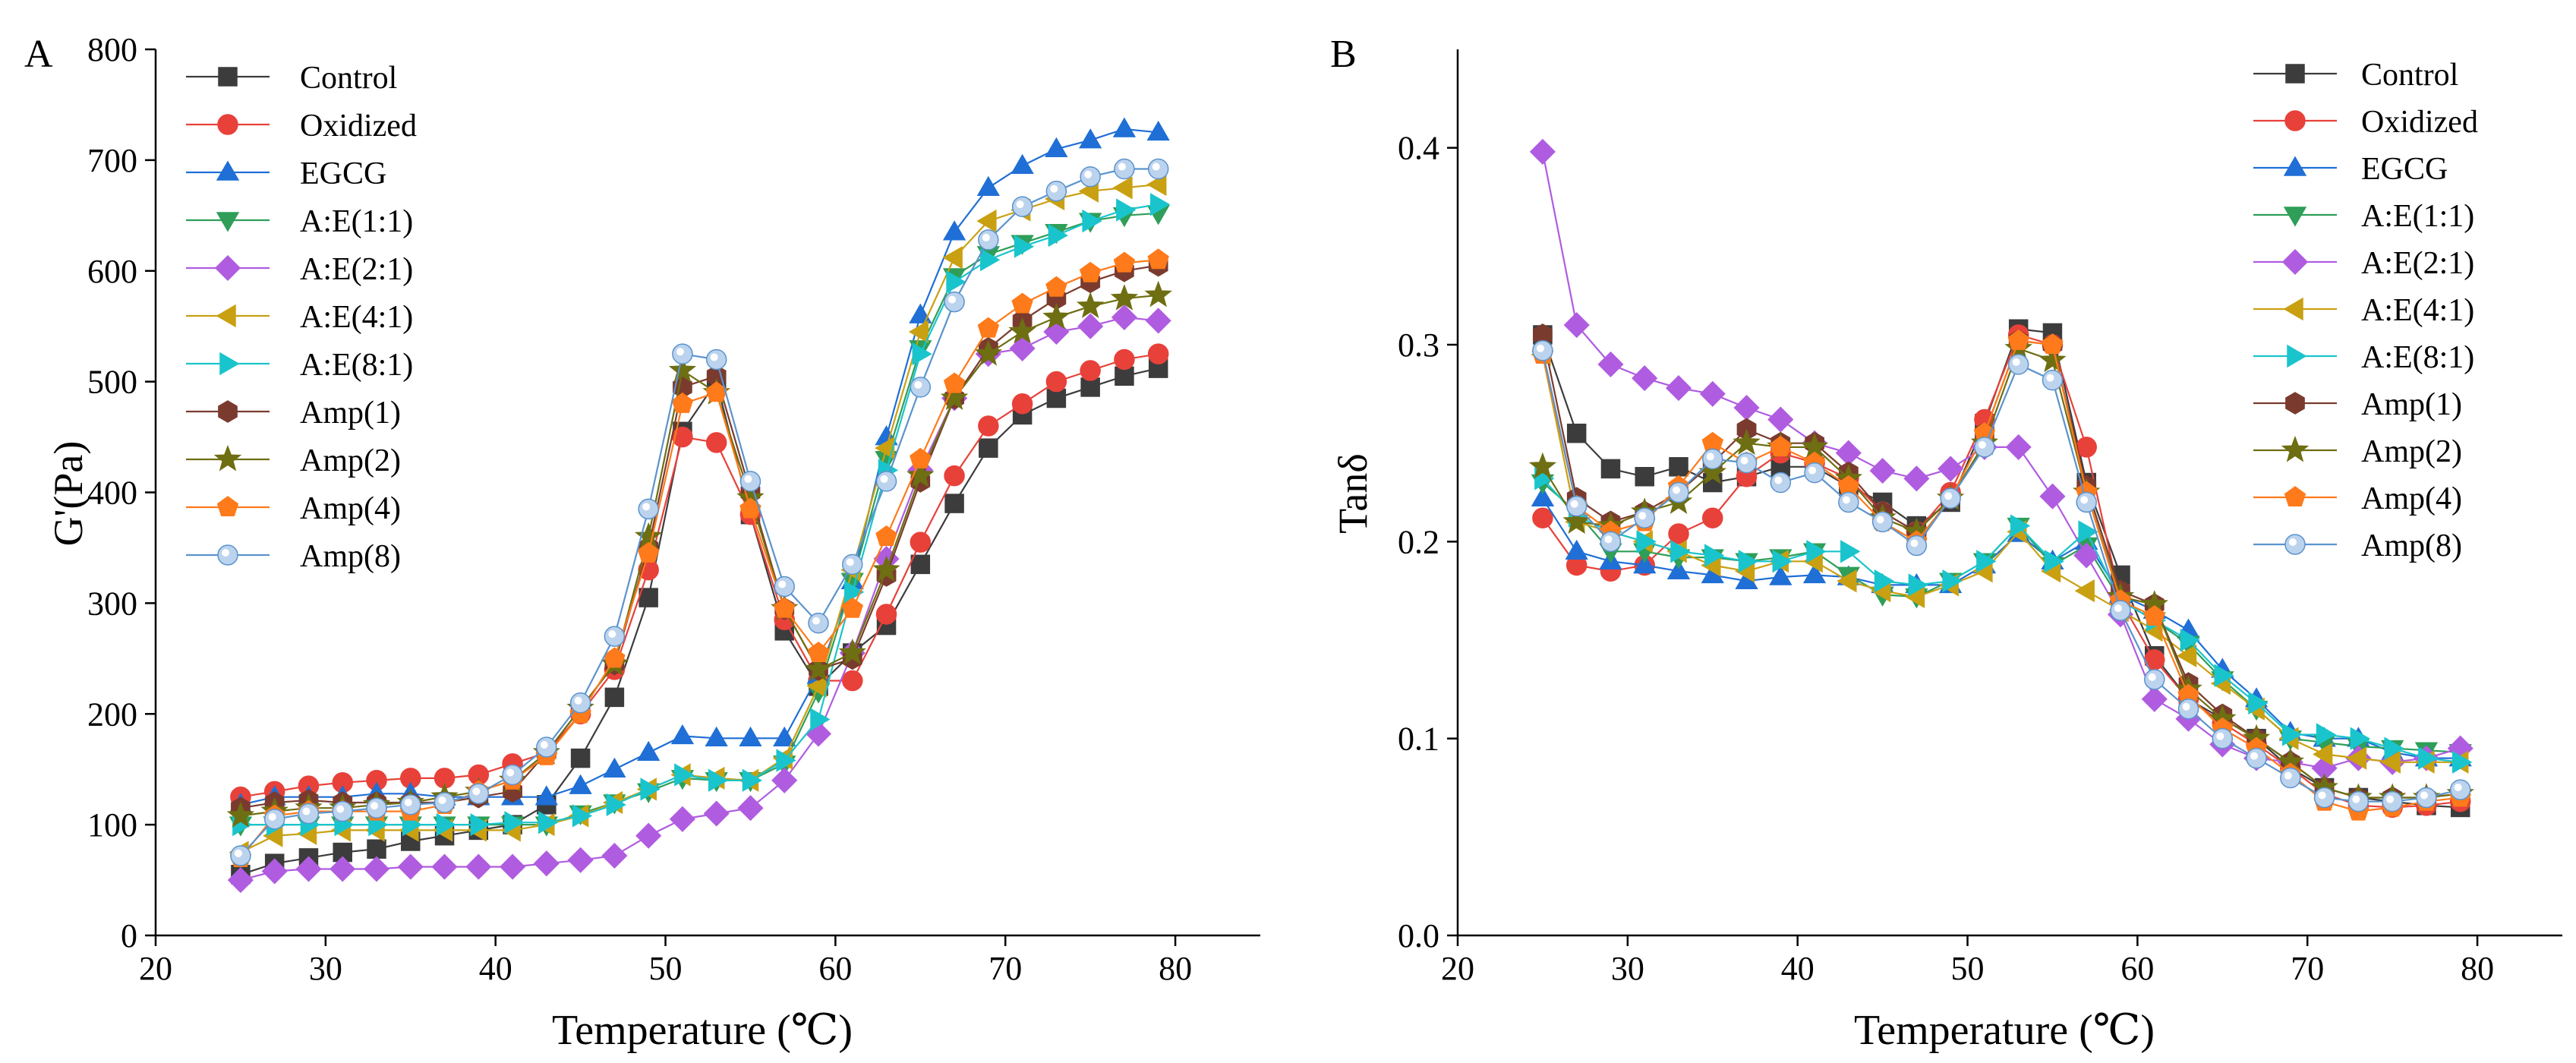 Image resolution: width=2576 pixels, height=1063 pixels. What do you see at coordinates (666, 968) in the screenshot?
I see `panel-a-x-tick-label: 50` at bounding box center [666, 968].